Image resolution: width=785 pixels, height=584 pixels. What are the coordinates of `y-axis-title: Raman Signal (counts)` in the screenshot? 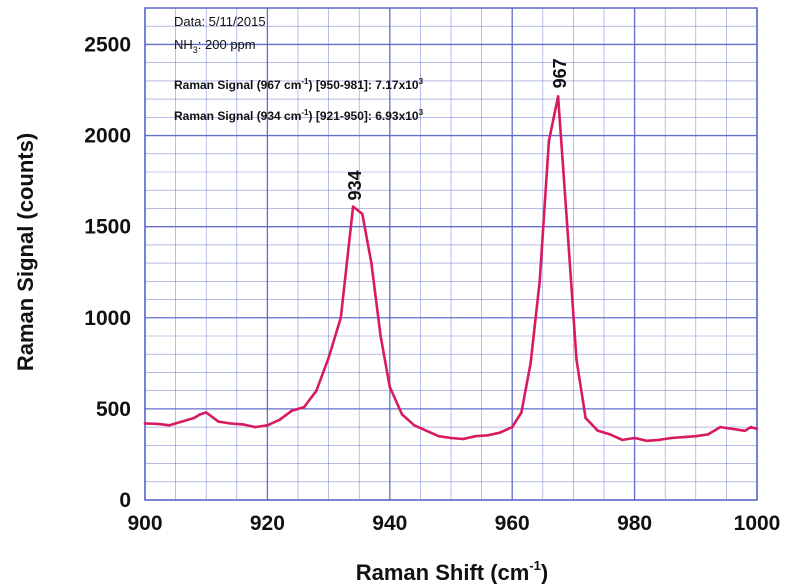 It's located at (25, 252).